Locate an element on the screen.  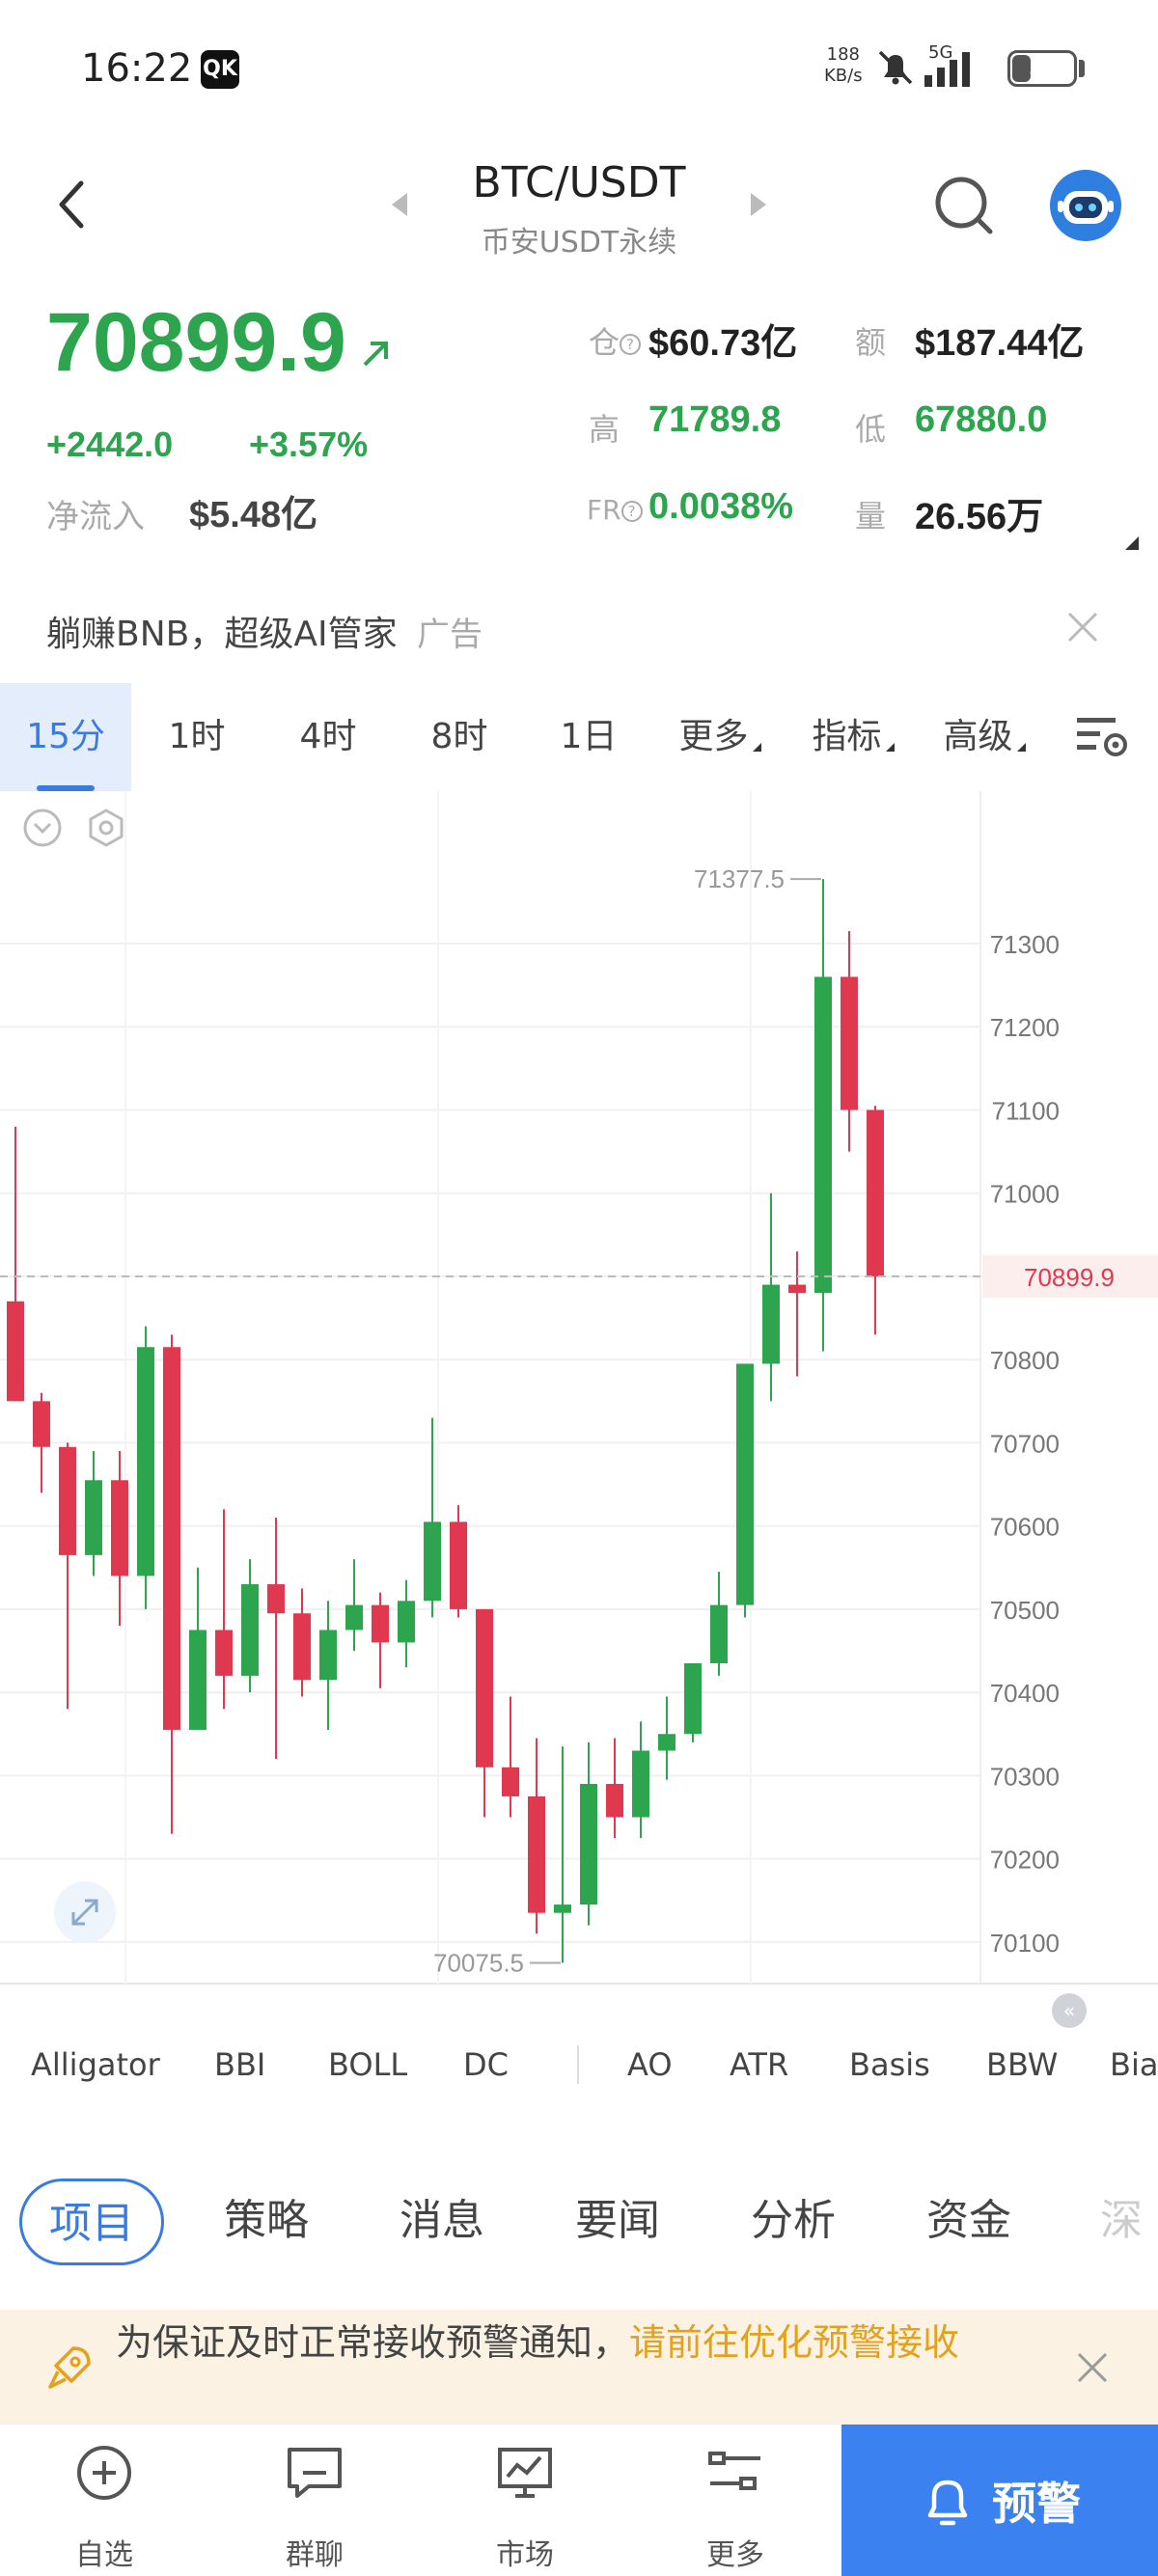
indicator-ao: AO is located at coordinates (650, 2064).